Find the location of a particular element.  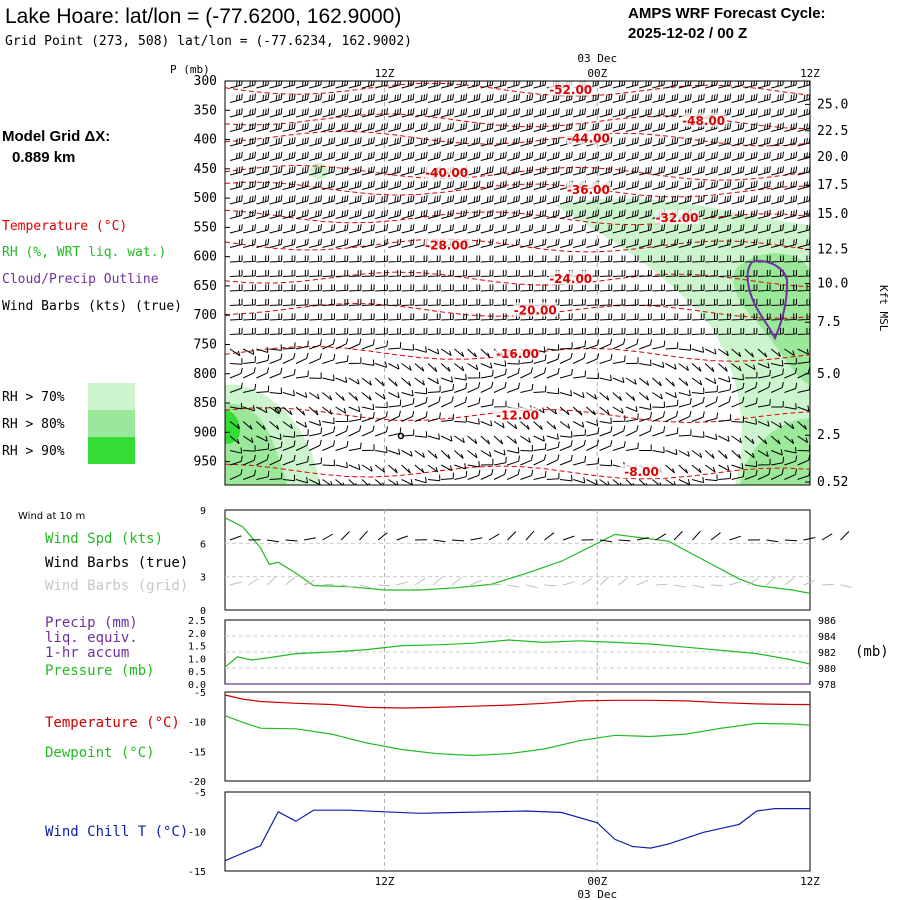

series-line-wind-spd-kts- is located at coordinates (517, 555).